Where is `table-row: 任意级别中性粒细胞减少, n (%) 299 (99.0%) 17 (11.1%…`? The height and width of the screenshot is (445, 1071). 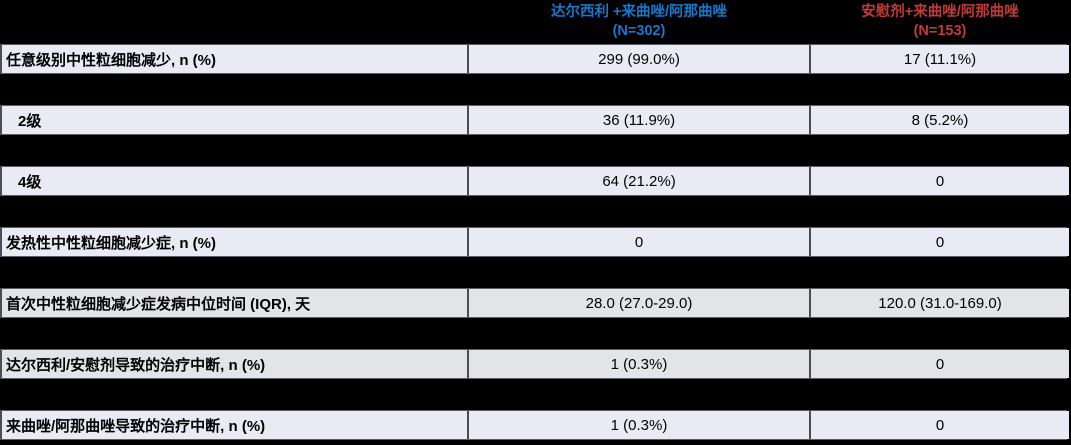
table-row: 任意级别中性粒细胞减少, n (%) 299 (99.0%) 17 (11.1%… is located at coordinates (534, 59).